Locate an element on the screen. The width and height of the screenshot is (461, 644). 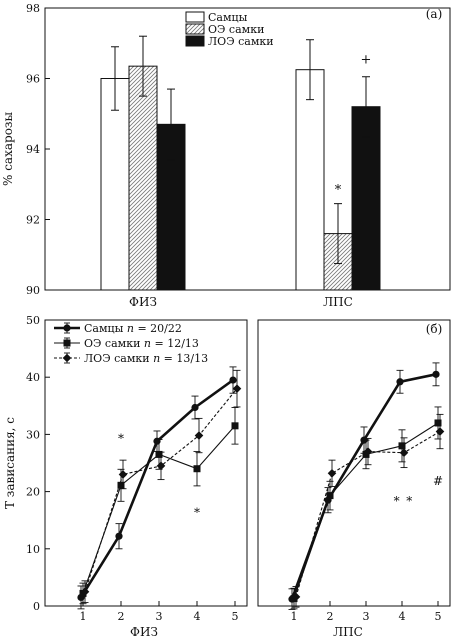
legend-label: ЛОЭ самки n = 13/13 is located at coordinates (146, 358).